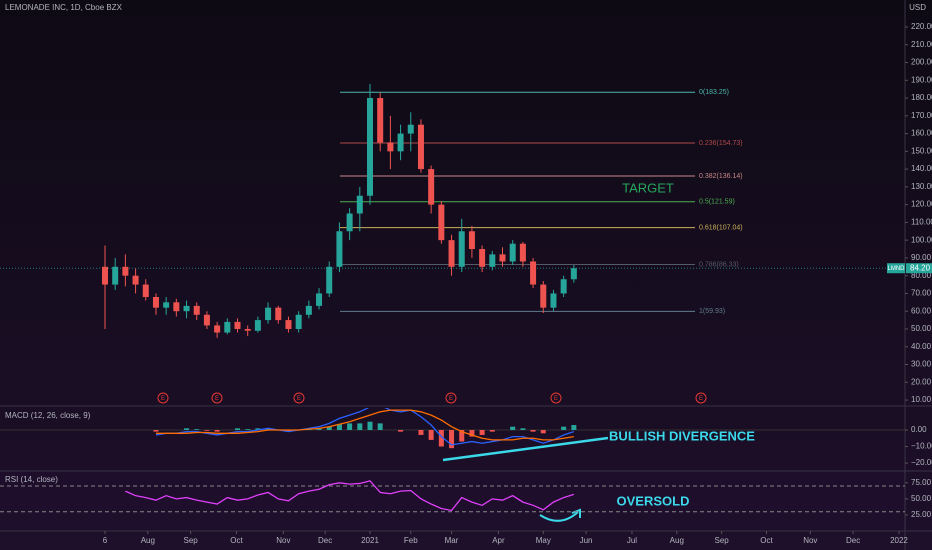 Image resolution: width=932 pixels, height=550 pixels. Describe the element at coordinates (64, 7) in the screenshot. I see `chart-title: LEMONADE INC, 1D, Cboe BZX` at that location.